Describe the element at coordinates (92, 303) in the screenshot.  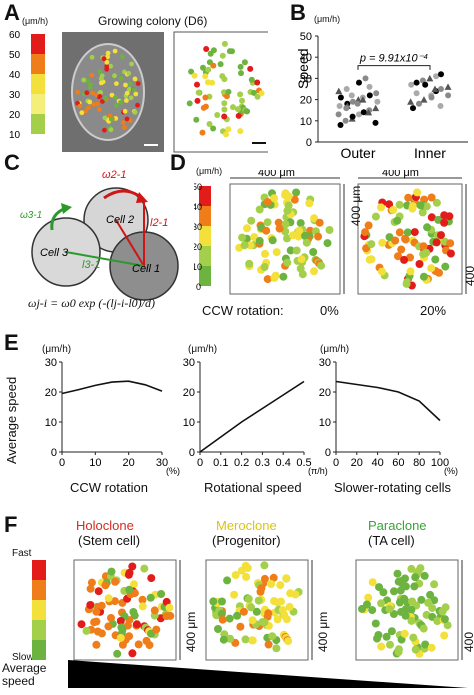
I see `interaction-equation: ωj-i = ω0 exp (-(lj-i-l0)/d)` at that location.